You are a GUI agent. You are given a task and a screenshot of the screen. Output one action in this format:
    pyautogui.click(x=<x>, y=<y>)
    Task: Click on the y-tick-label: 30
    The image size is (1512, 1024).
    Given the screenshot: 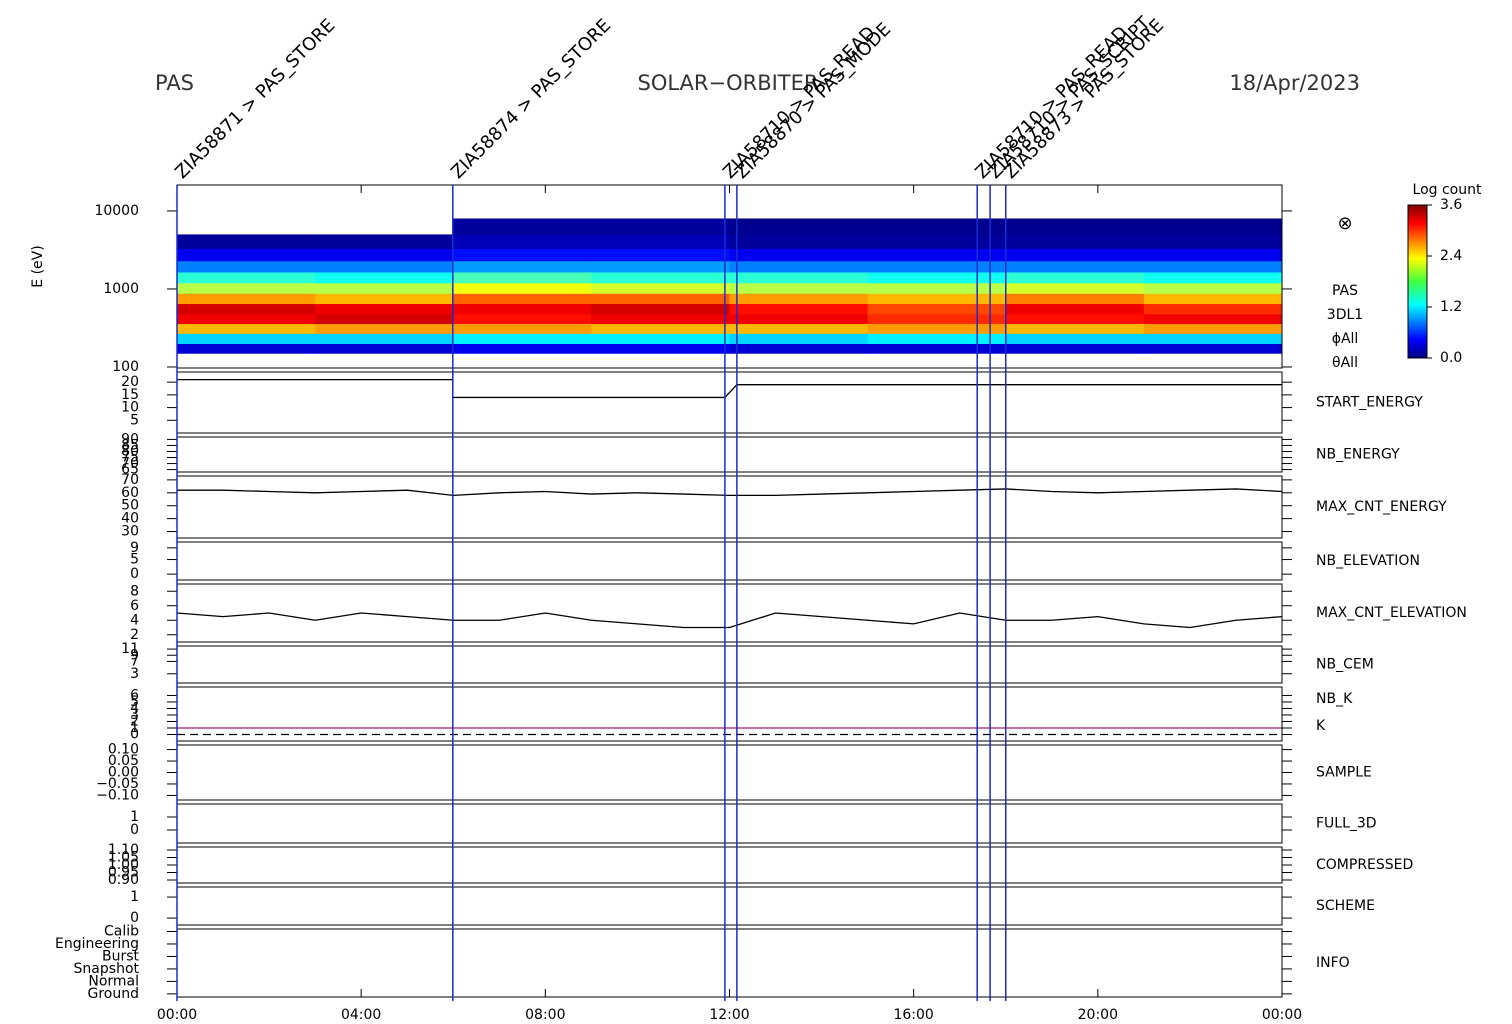 What is the action you would take?
    pyautogui.click(x=130, y=532)
    